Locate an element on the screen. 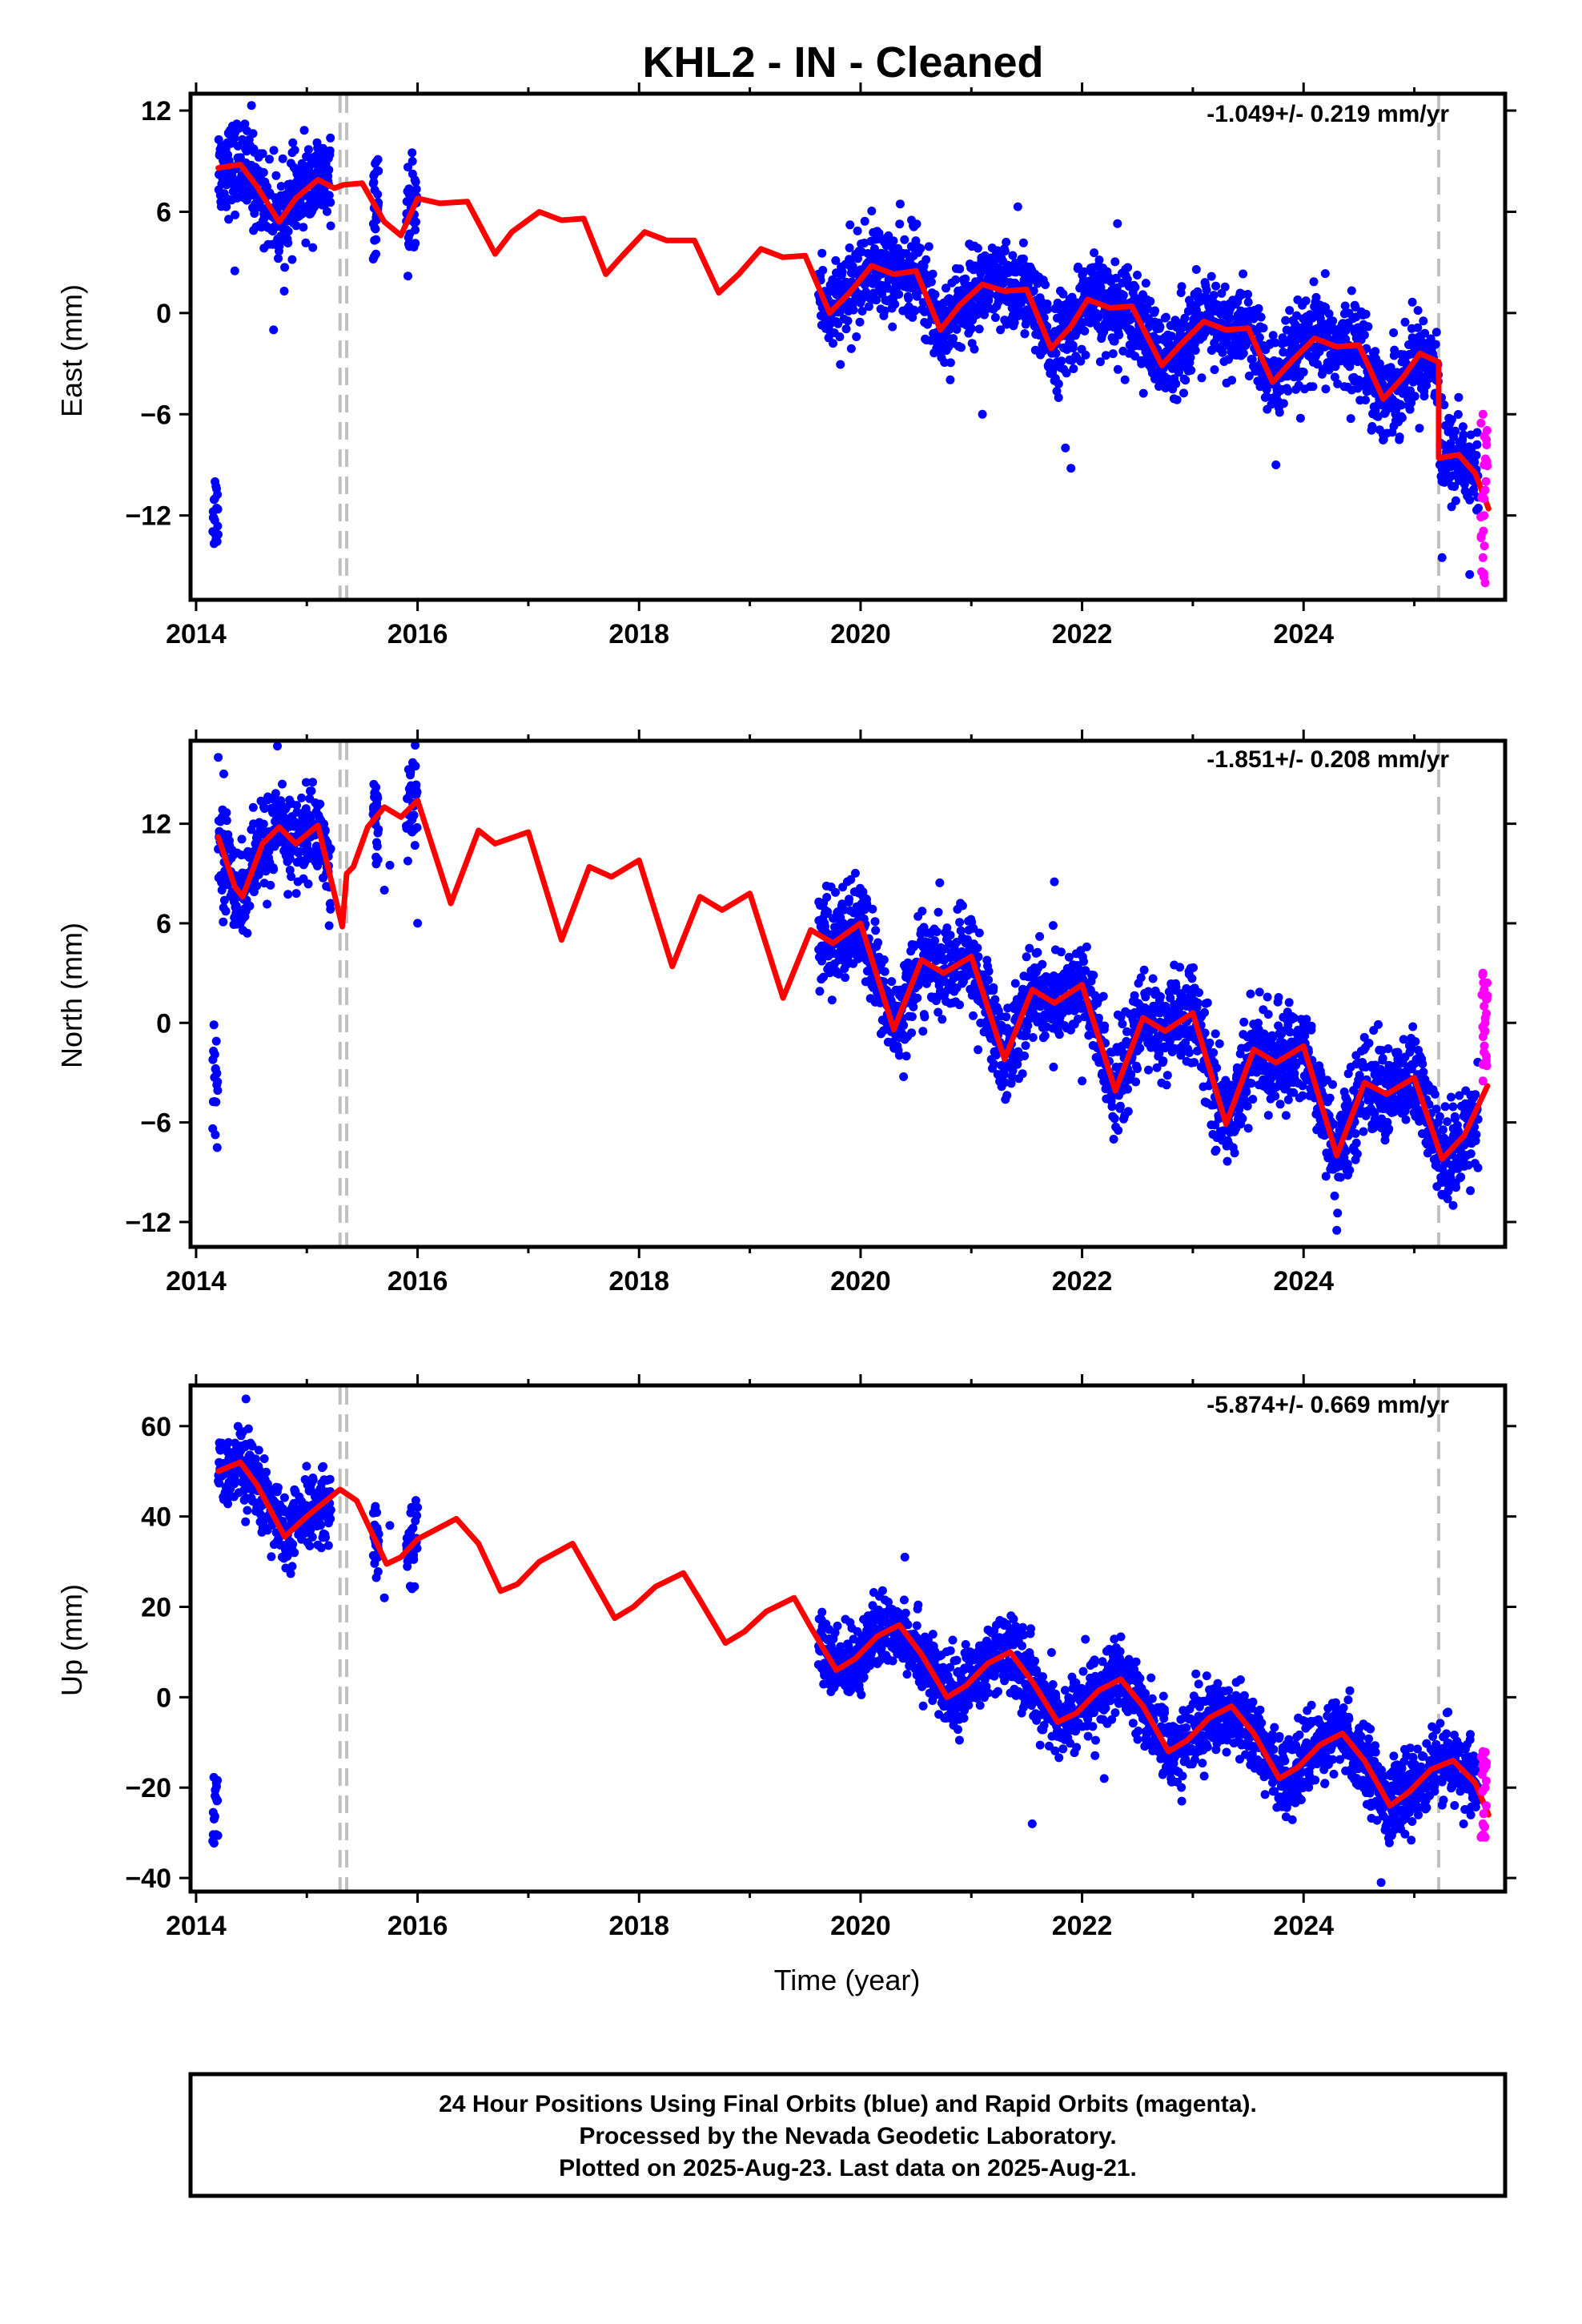 The image size is (1582, 2324). east-ytick-label: −12 is located at coordinates (148, 516).